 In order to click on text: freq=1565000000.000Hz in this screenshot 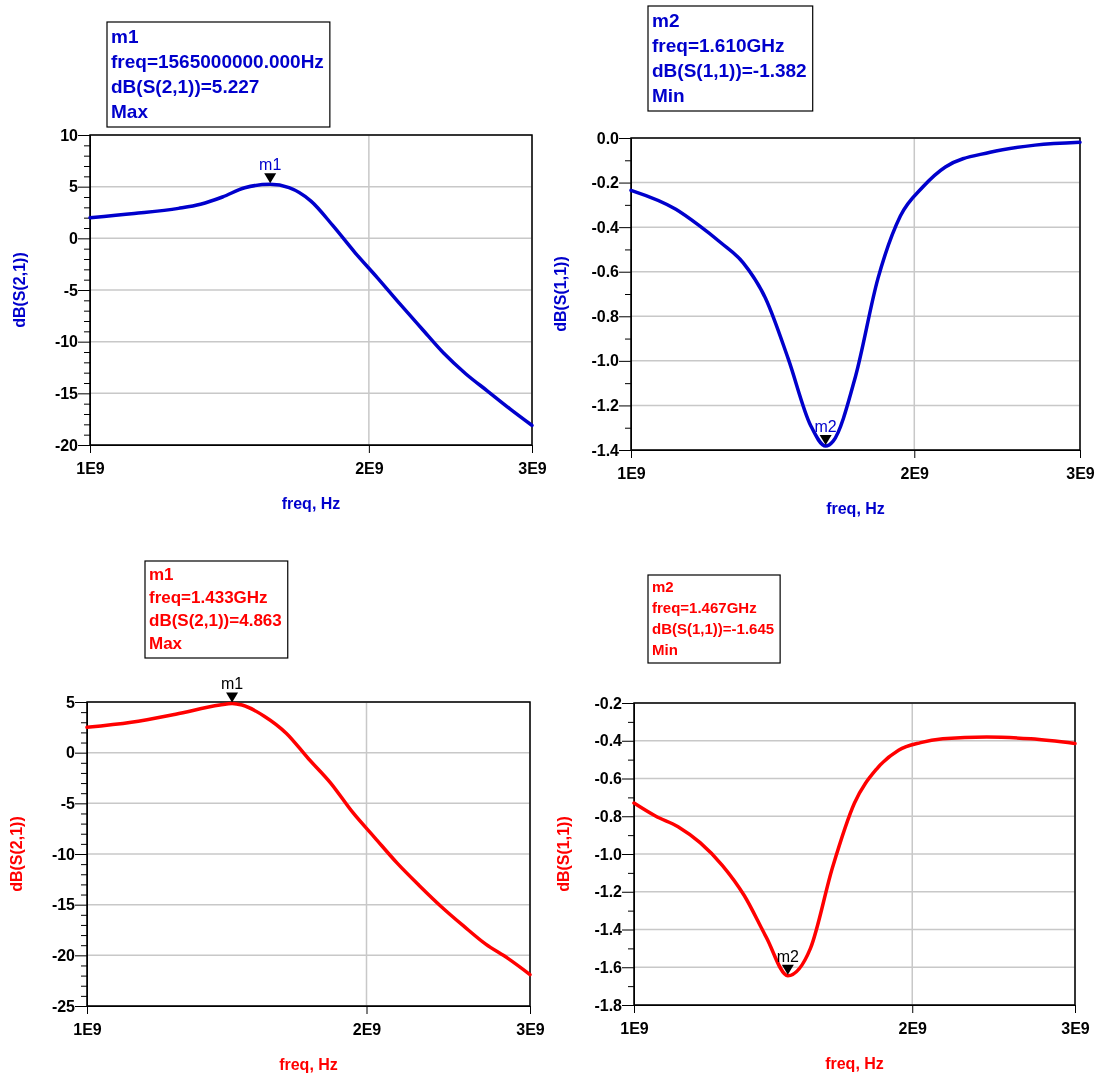, I will do `click(217, 61)`.